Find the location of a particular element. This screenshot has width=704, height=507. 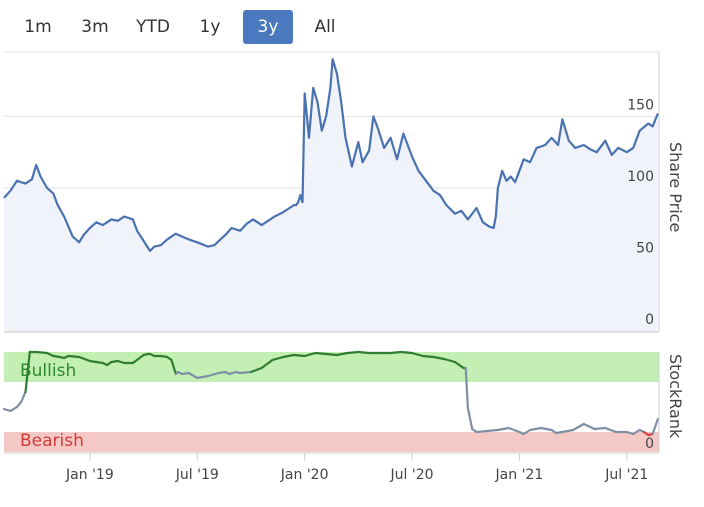

range-selector: 1m 3m YTD 1y 3y All is located at coordinates (352, 26).